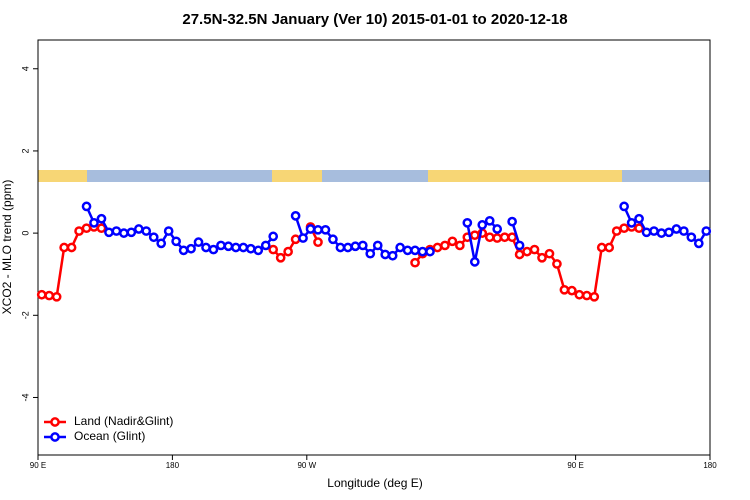 Image resolution: width=750 pixels, height=500 pixels. What do you see at coordinates (306, 465) in the screenshot?
I see `x-tick-label: 90 W` at bounding box center [306, 465].